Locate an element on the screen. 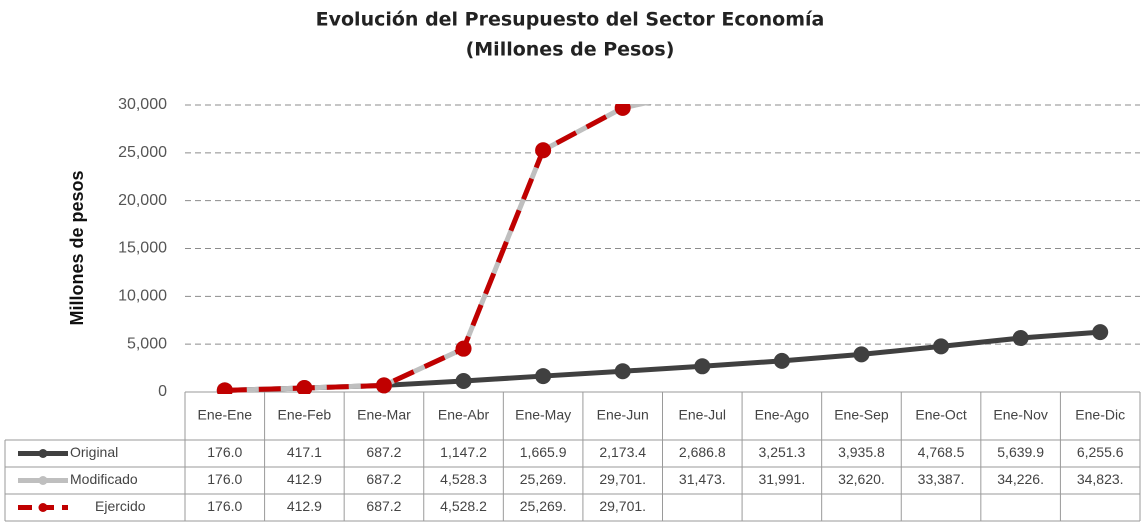 Image resolution: width=1143 pixels, height=524 pixels. table-cell: 417.1 is located at coordinates (304, 452).